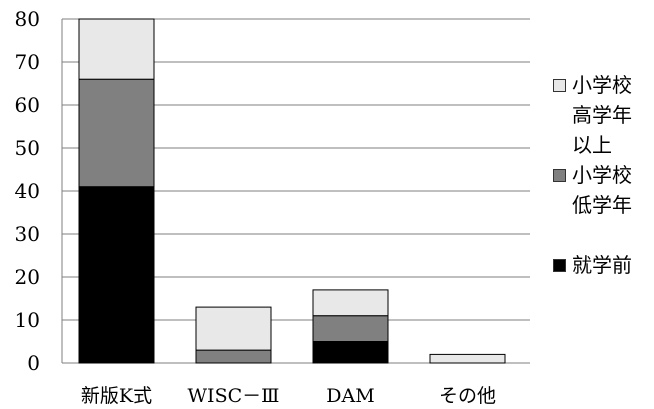 Image resolution: width=654 pixels, height=409 pixels. I want to click on legend-label-upper-grades: 小学校 高学年 以上, so click(602, 115).